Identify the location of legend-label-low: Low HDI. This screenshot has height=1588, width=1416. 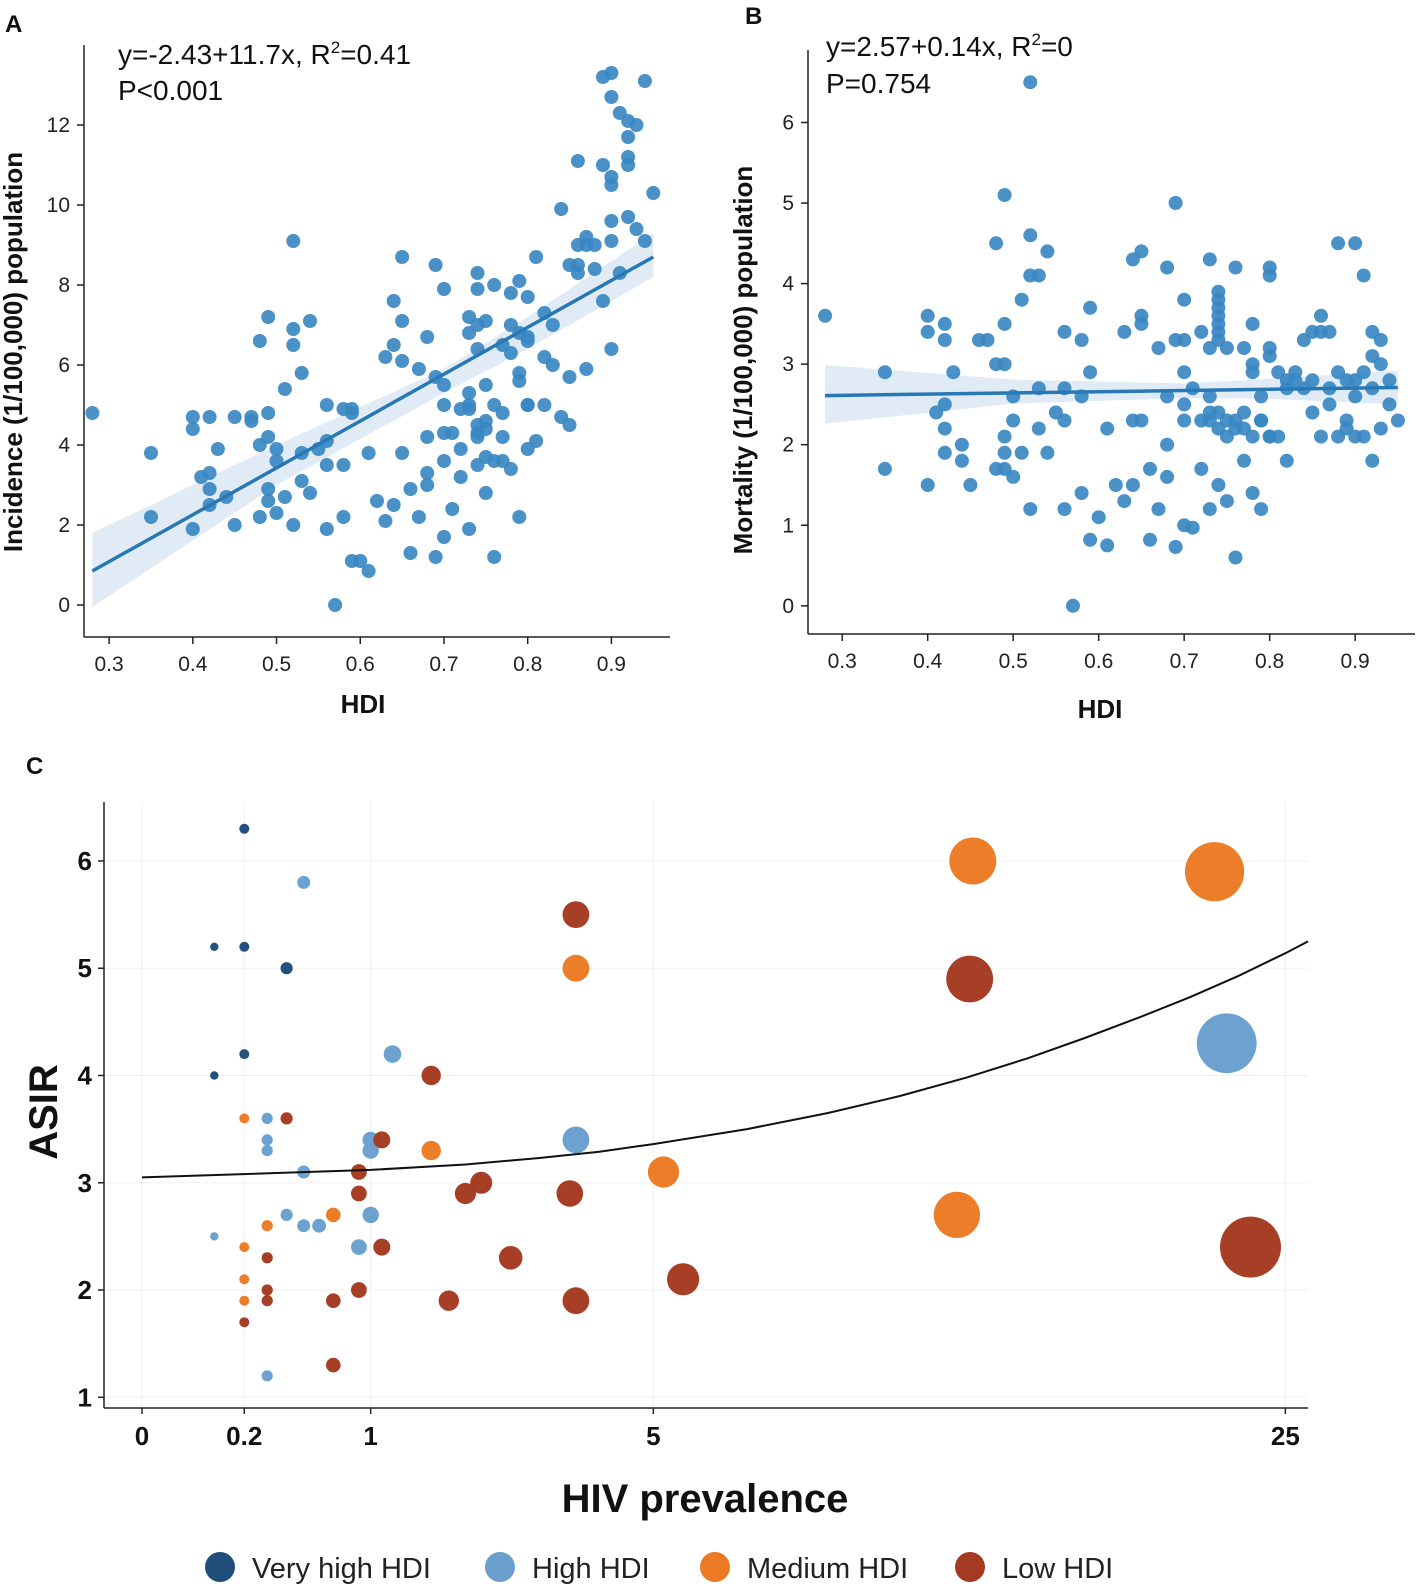
(1057, 1569).